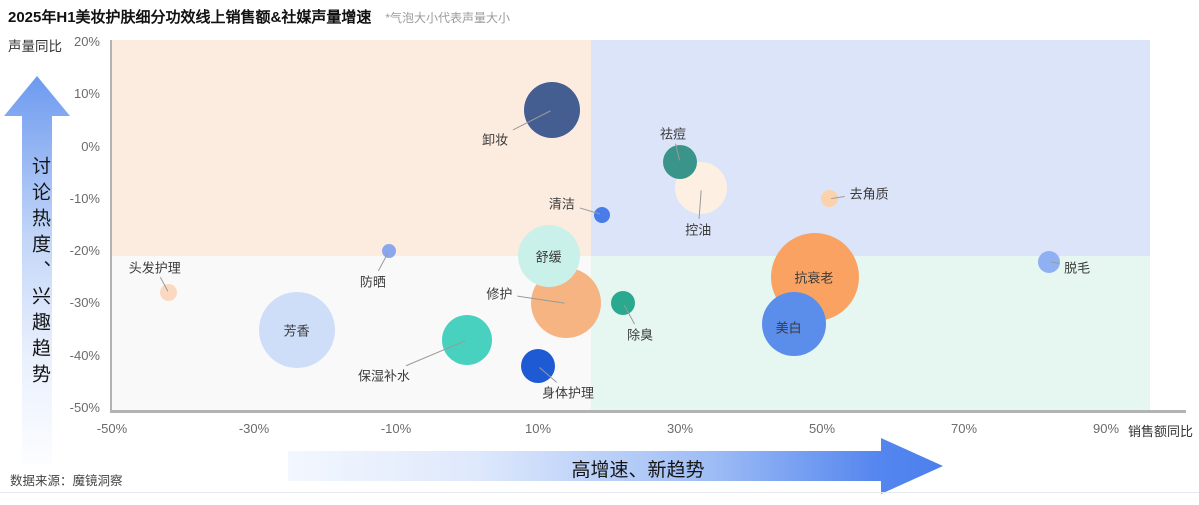  What do you see at coordinates (84, 407) in the screenshot?
I see `y-tick--50%: -50%` at bounding box center [84, 407].